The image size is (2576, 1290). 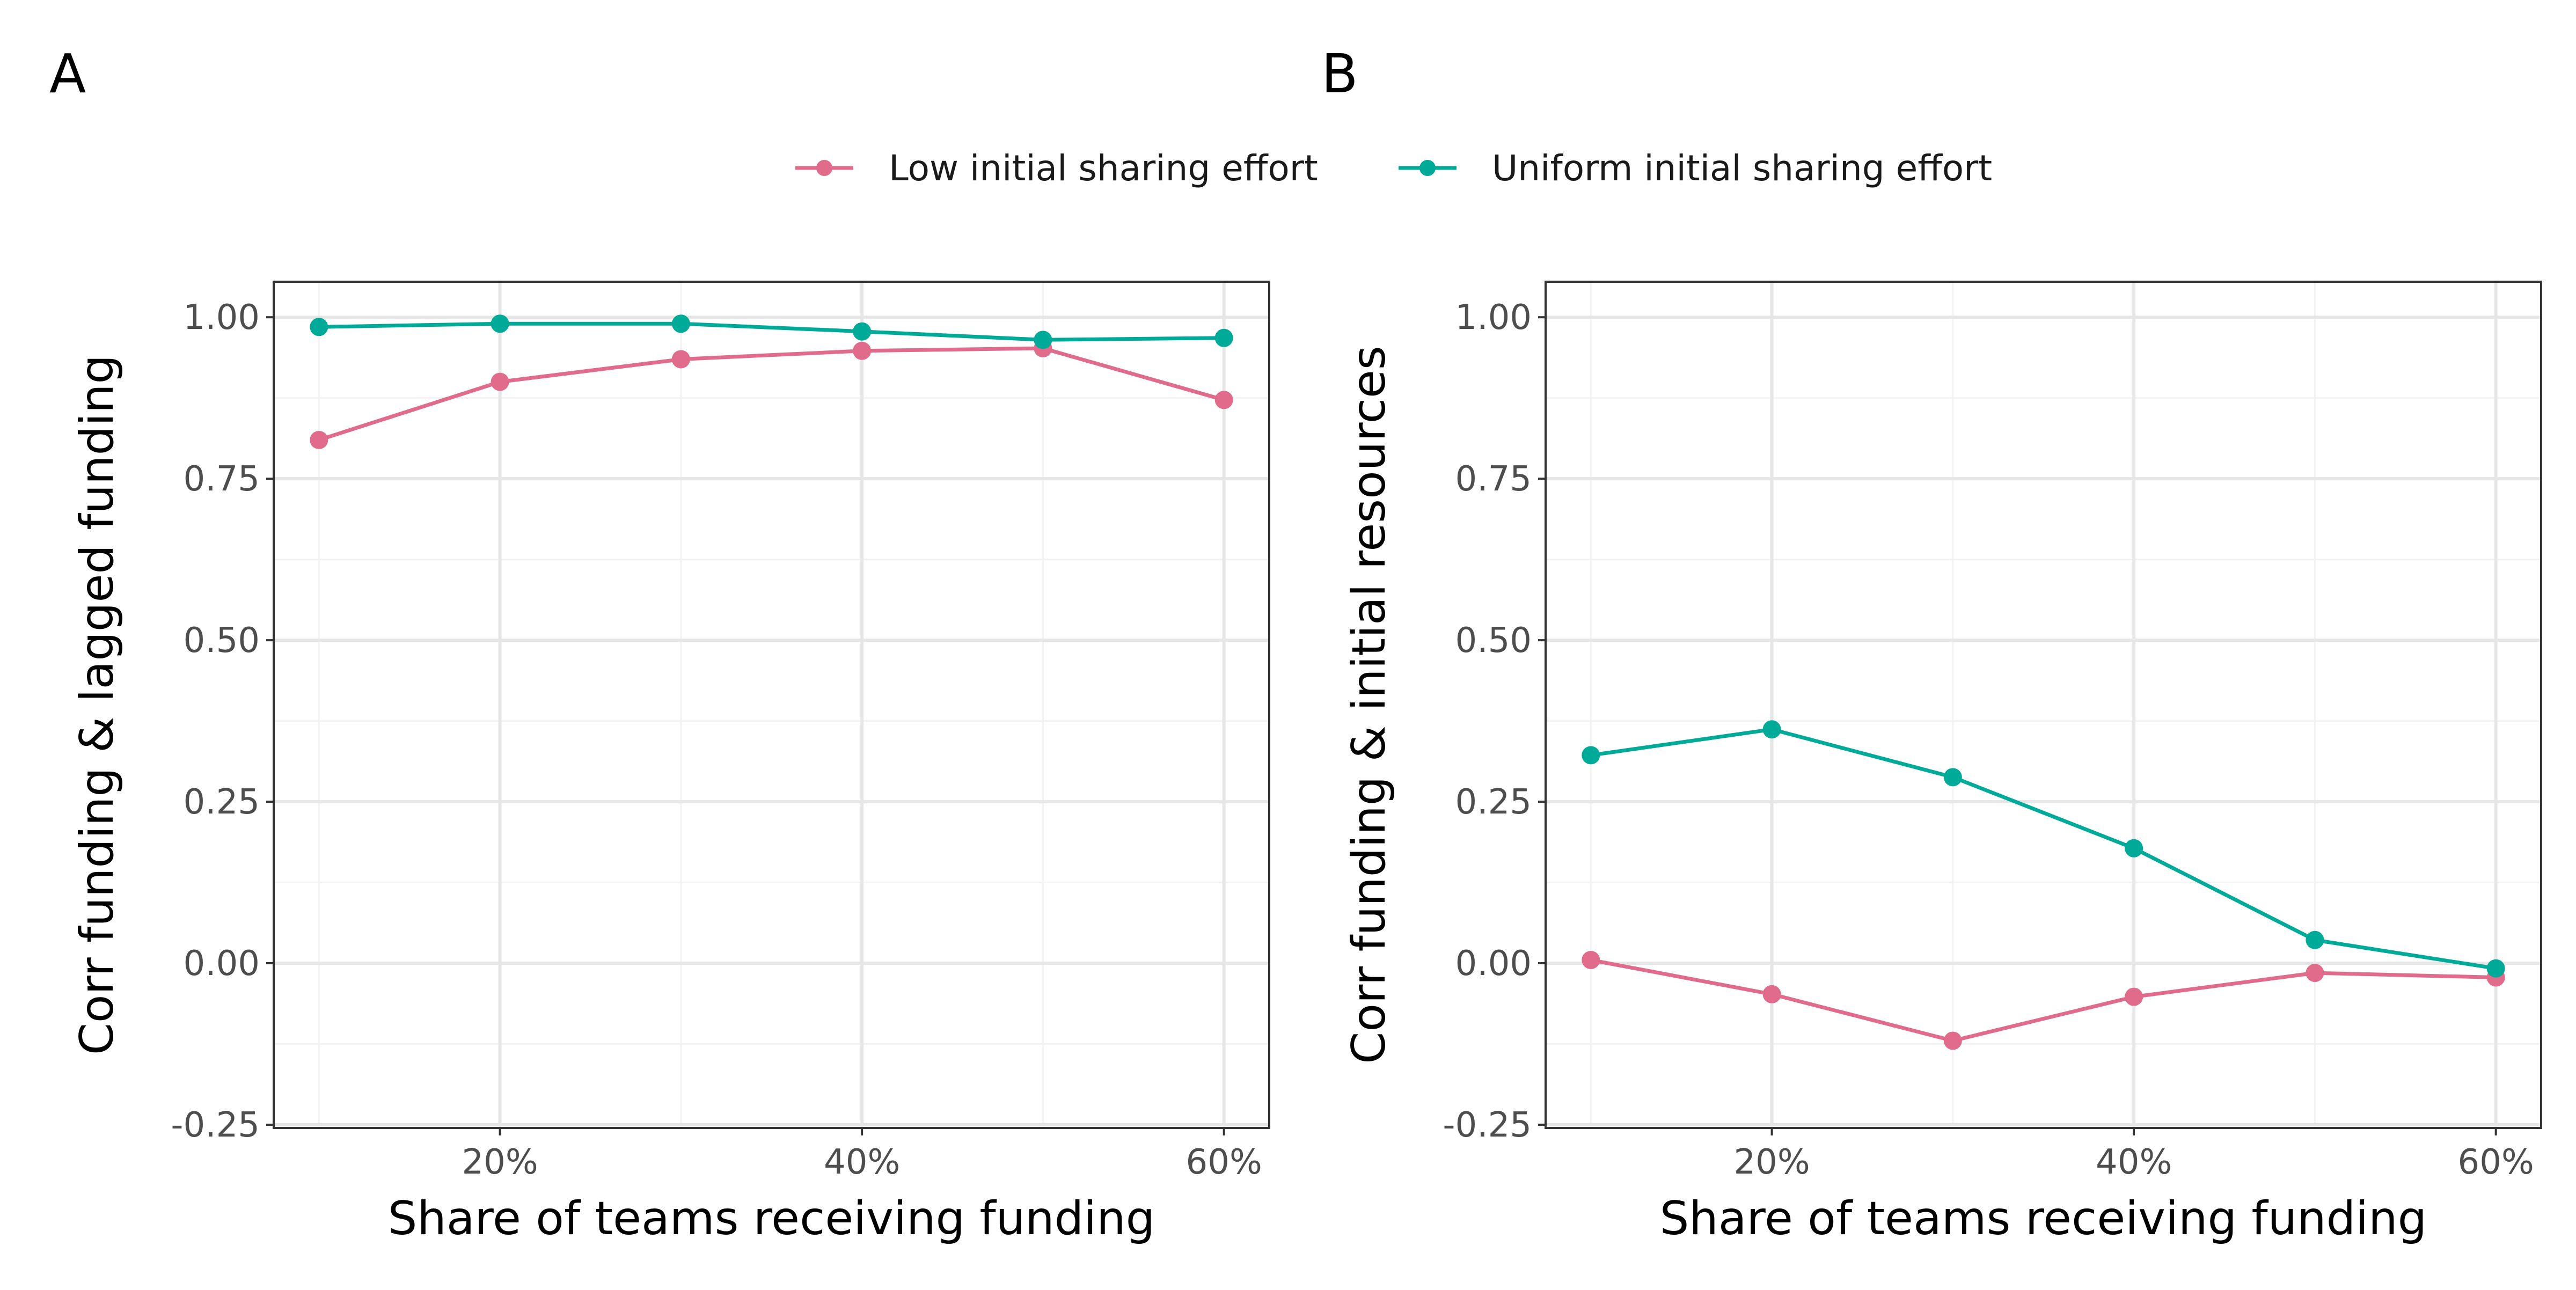 I want to click on legend-label: Uniform initial sharing effort, so click(x=1742, y=168).